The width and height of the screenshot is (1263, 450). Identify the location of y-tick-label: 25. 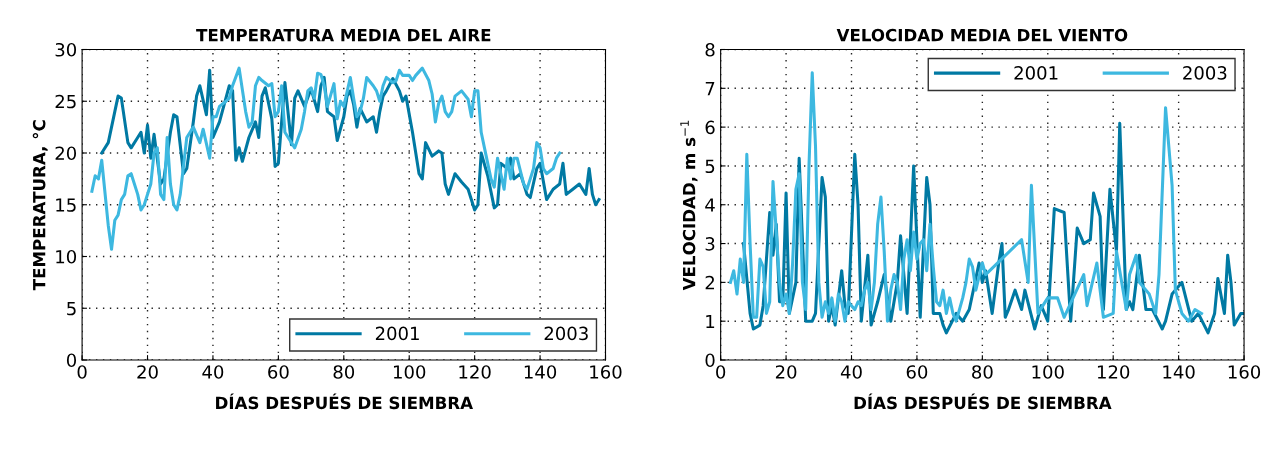
(65, 101).